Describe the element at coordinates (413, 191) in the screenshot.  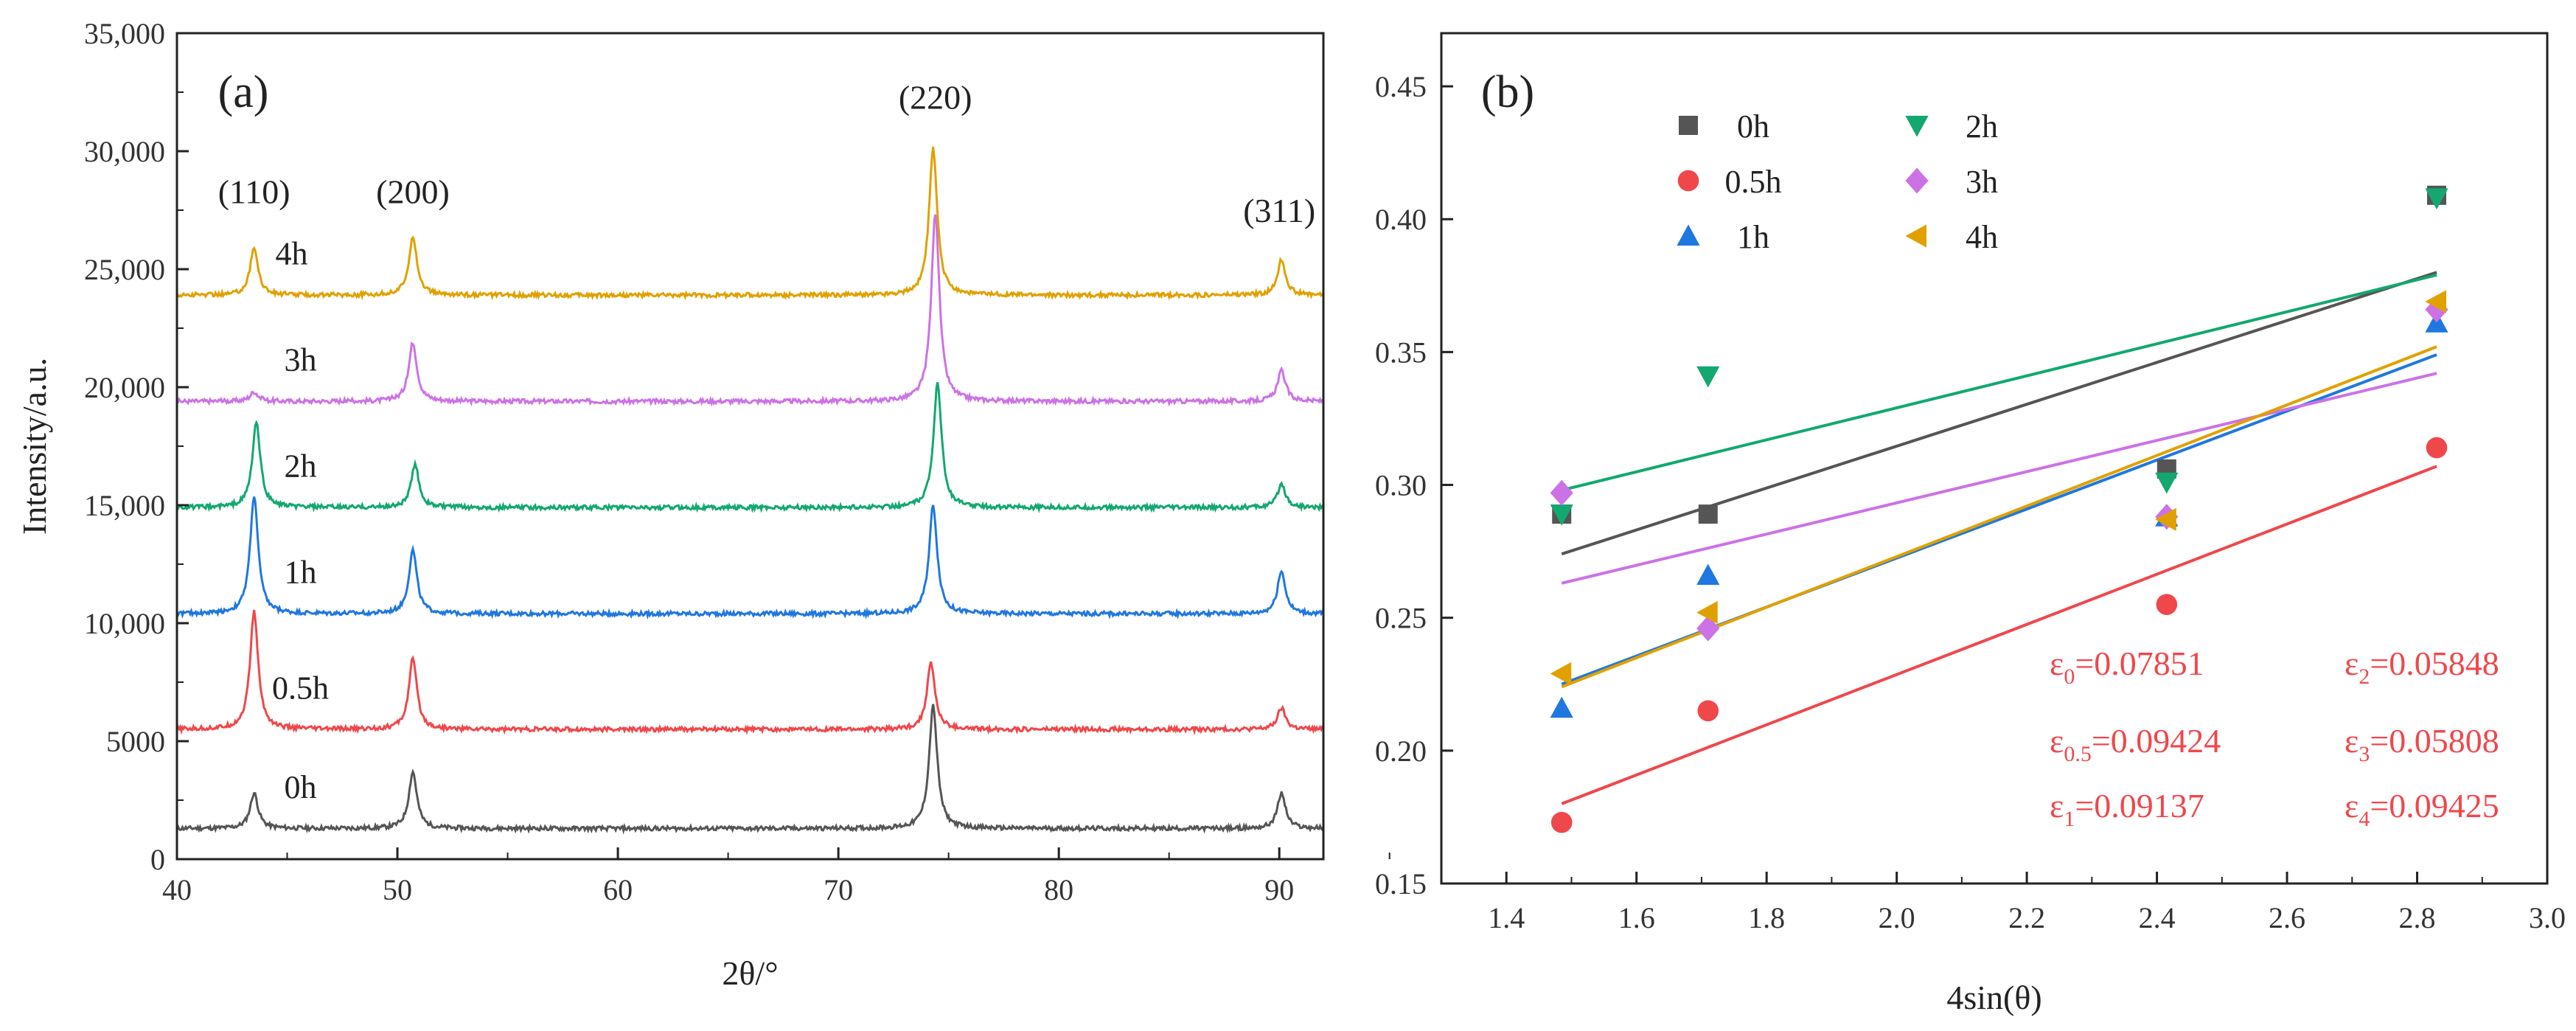
I see `peak-label-(200): (200)` at that location.